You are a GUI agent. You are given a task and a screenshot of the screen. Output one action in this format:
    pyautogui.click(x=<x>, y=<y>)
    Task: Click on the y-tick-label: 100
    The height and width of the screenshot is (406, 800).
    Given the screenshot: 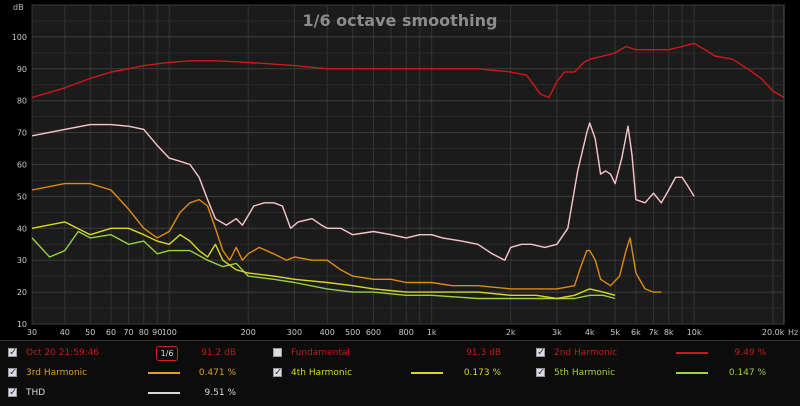 What is the action you would take?
    pyautogui.click(x=19, y=37)
    